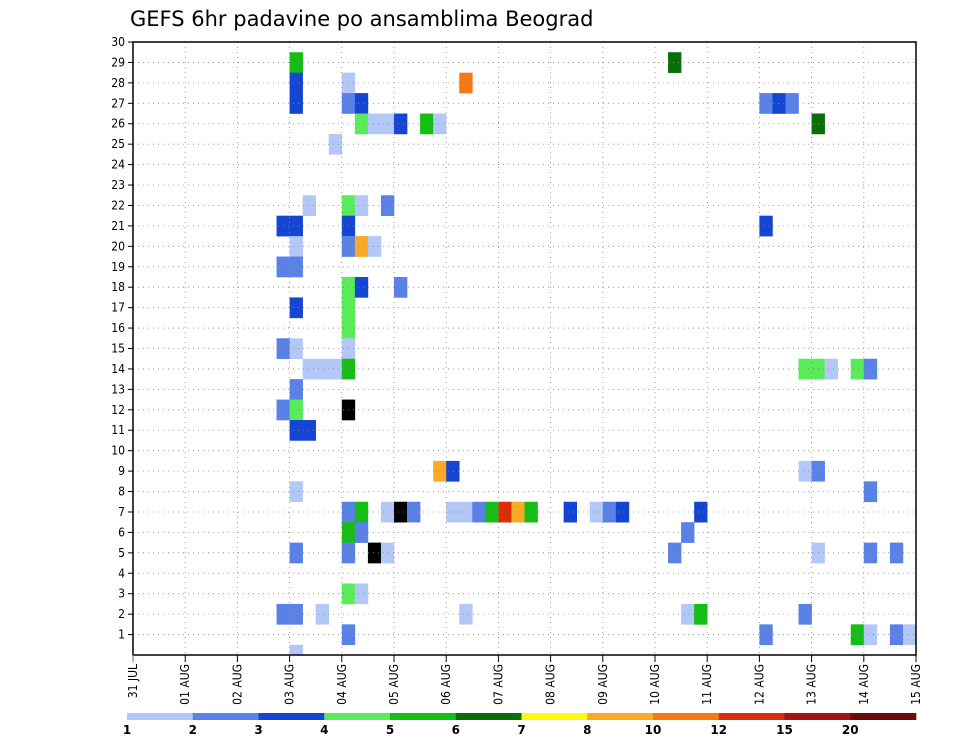 Image resolution: width=960 pixels, height=742 pixels. What do you see at coordinates (718, 730) in the screenshot?
I see `colorbar-label: 12` at bounding box center [718, 730].